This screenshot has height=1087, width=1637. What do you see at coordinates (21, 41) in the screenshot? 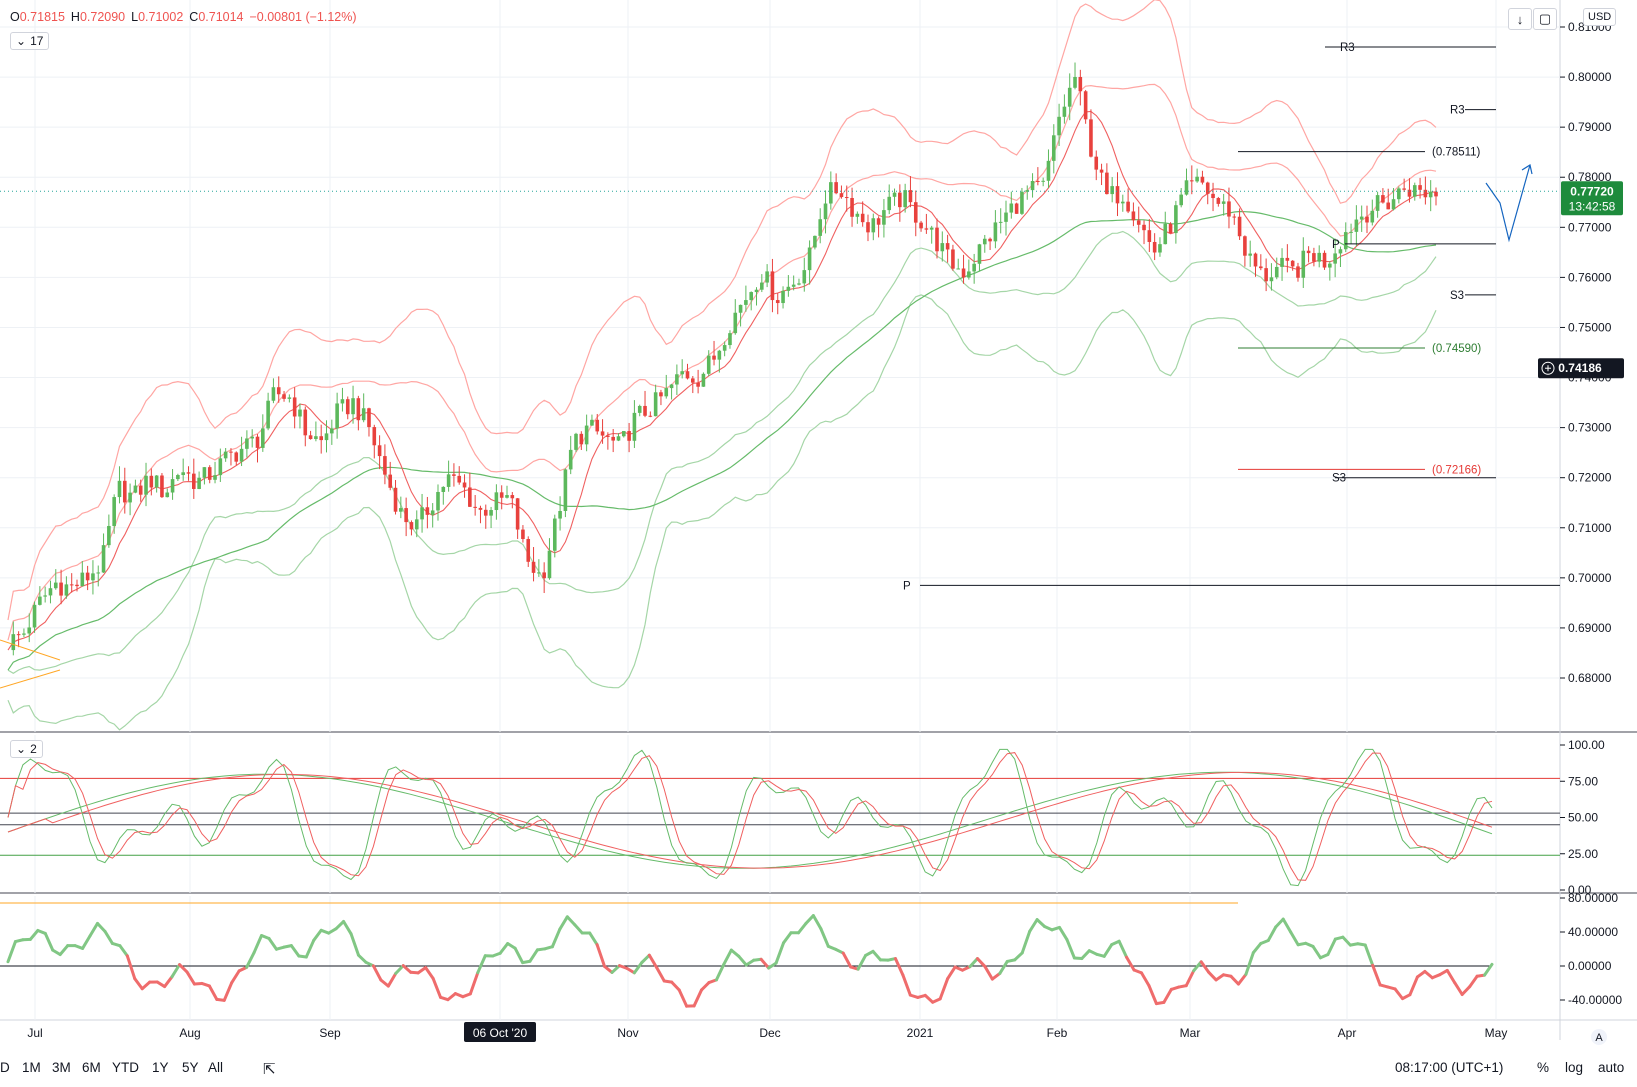
I see `chevron-down-icon: ⌄` at bounding box center [21, 41].